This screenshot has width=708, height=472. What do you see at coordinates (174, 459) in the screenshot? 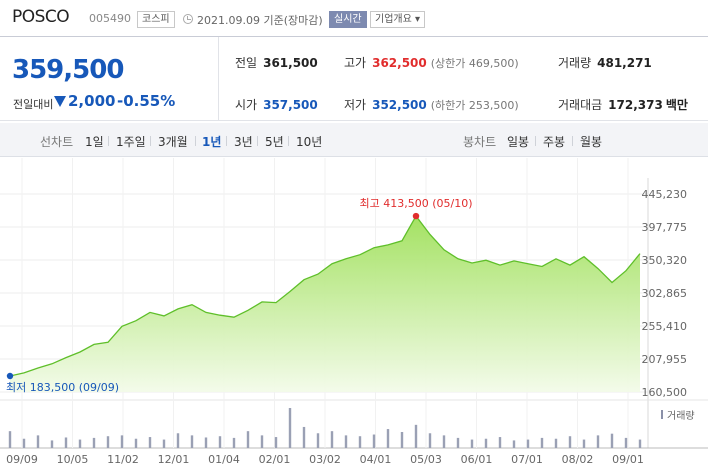
I see `x-tick-label: 12/01` at bounding box center [174, 459].